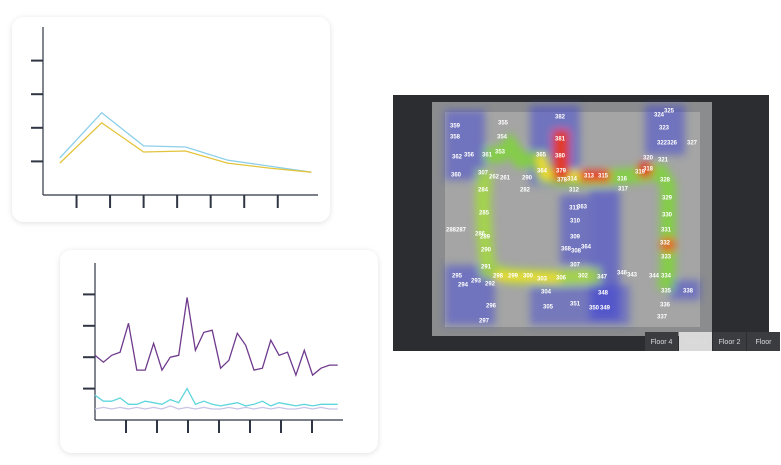  Describe the element at coordinates (562, 181) in the screenshot. I see `room-label: 378` at that location.